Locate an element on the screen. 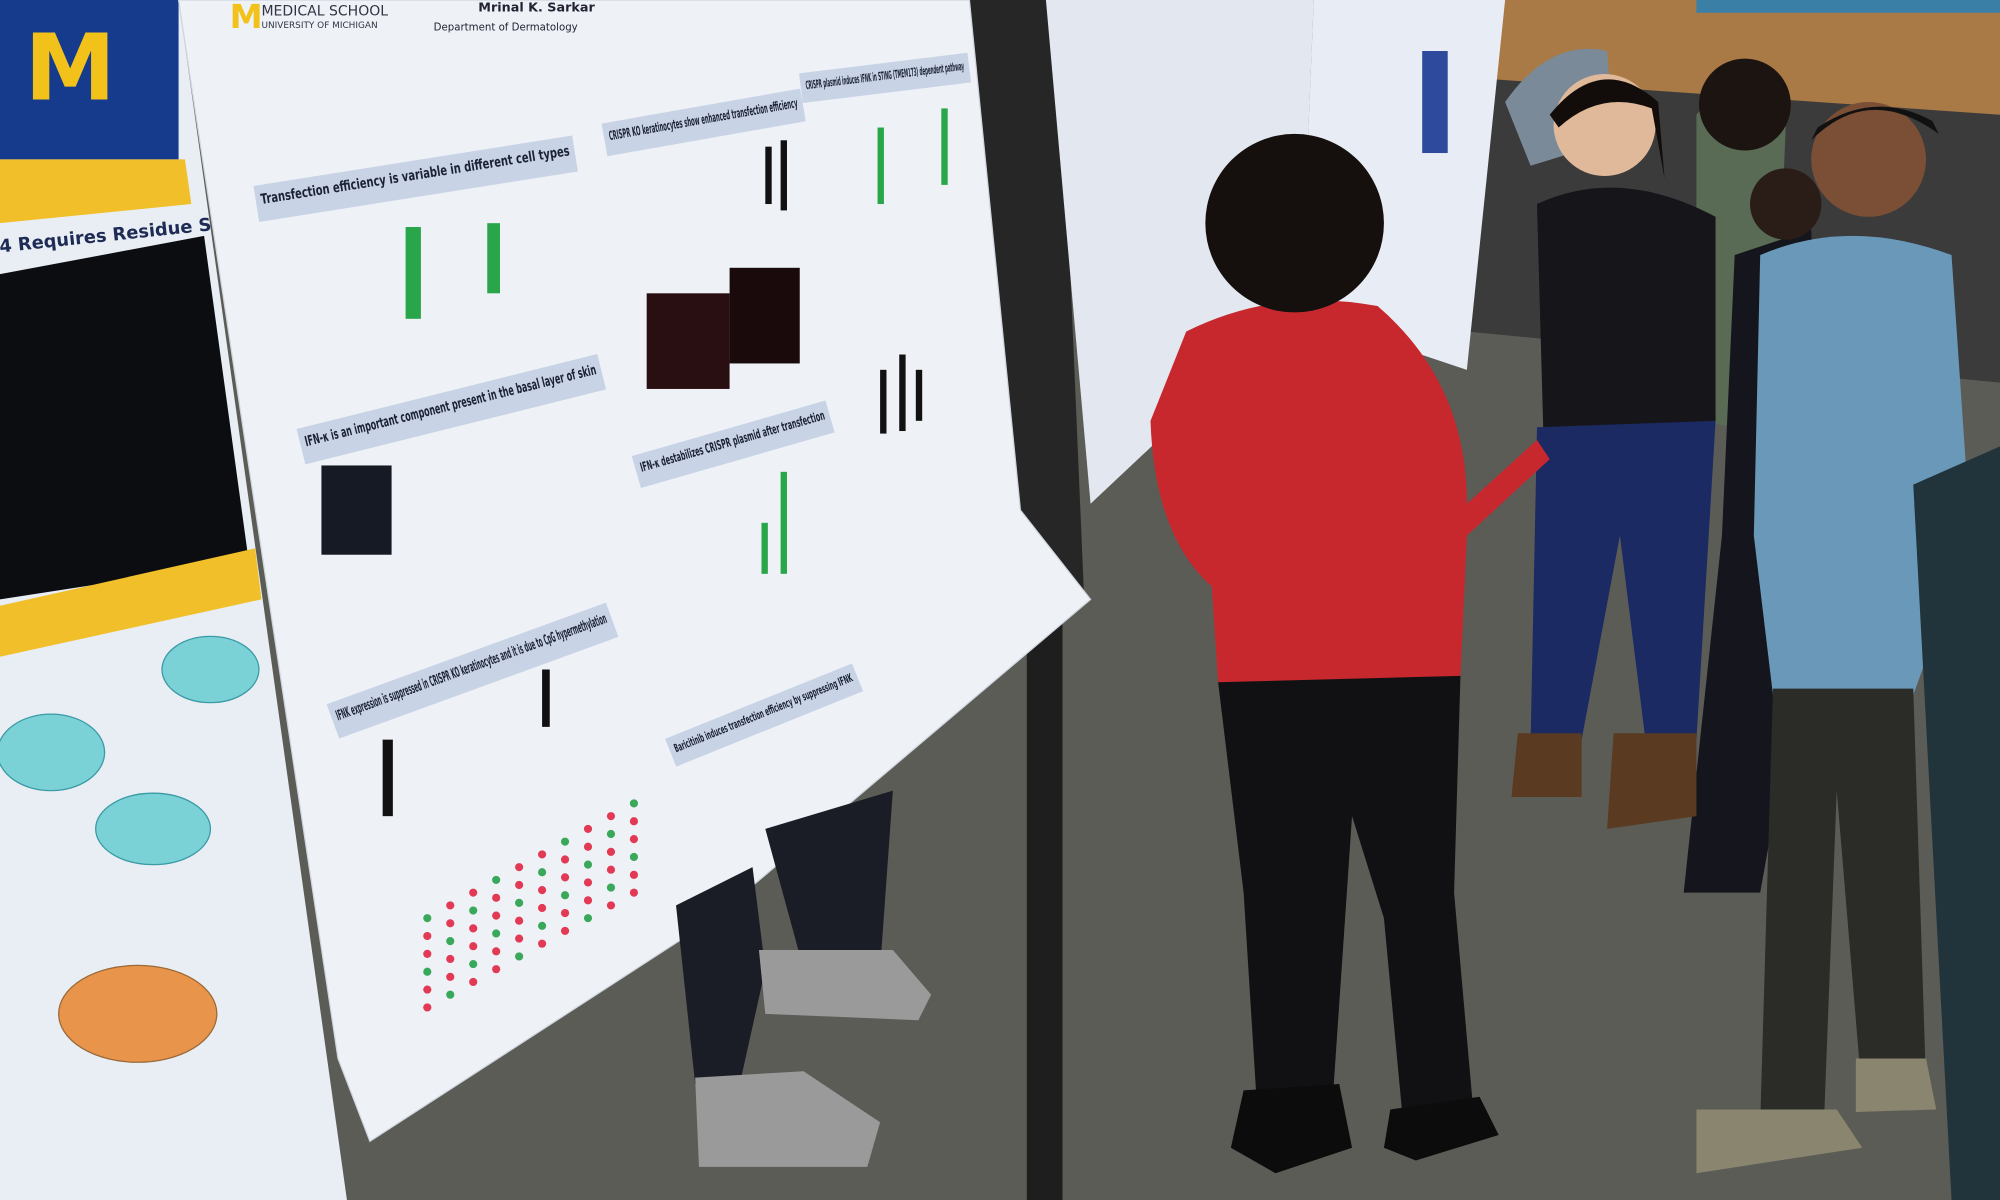 This screenshot has width=2000, height=1200. pole is located at coordinates (1044, 906).